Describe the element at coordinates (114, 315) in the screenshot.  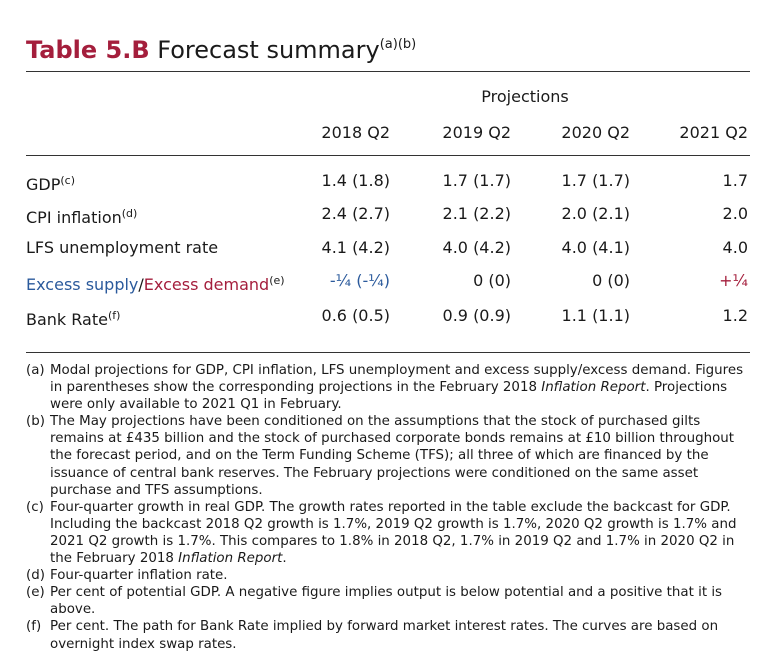
I see `footnote-ref: (f)` at that location.